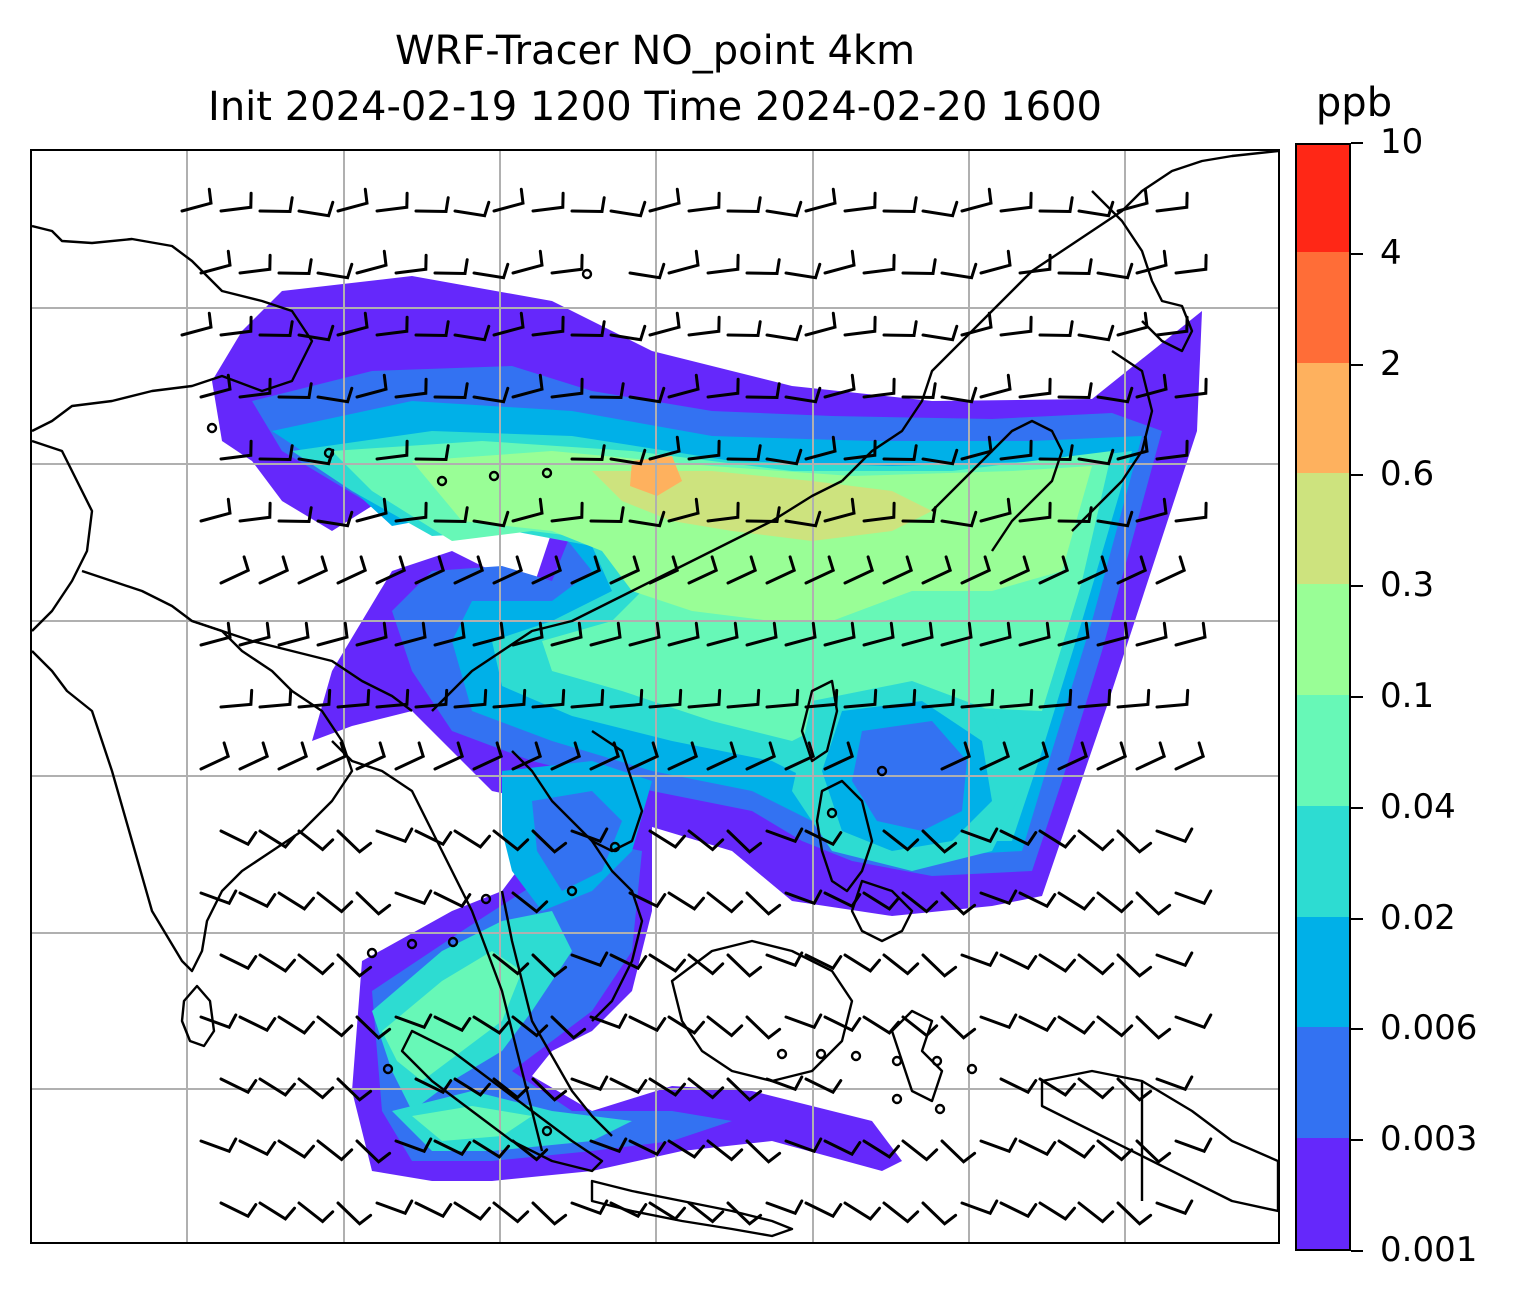 The image size is (1528, 1306). I want to click on colorbar-unit-label: ppb, so click(1354, 103).